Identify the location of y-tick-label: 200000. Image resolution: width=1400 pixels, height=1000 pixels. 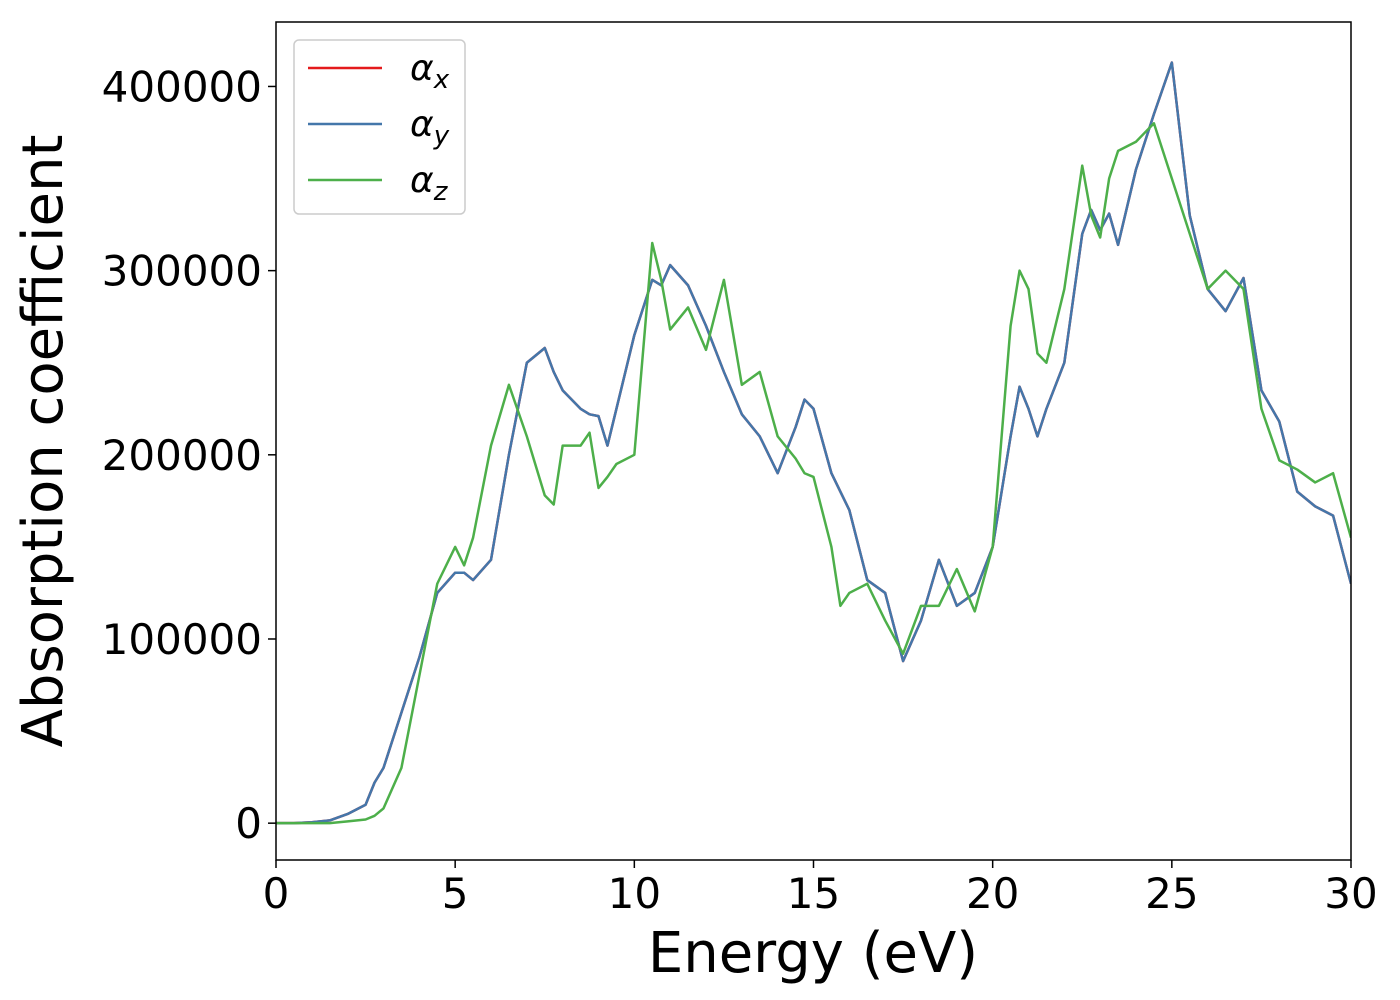
(182, 455).